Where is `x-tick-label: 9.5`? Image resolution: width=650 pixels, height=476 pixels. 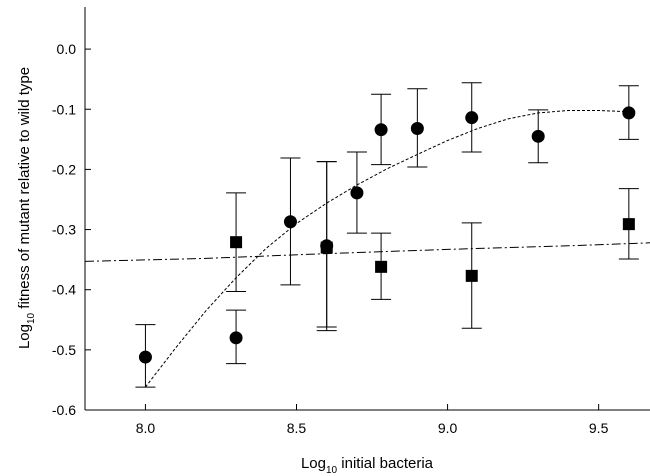
x-tick-label: 9.5 is located at coordinates (599, 428).